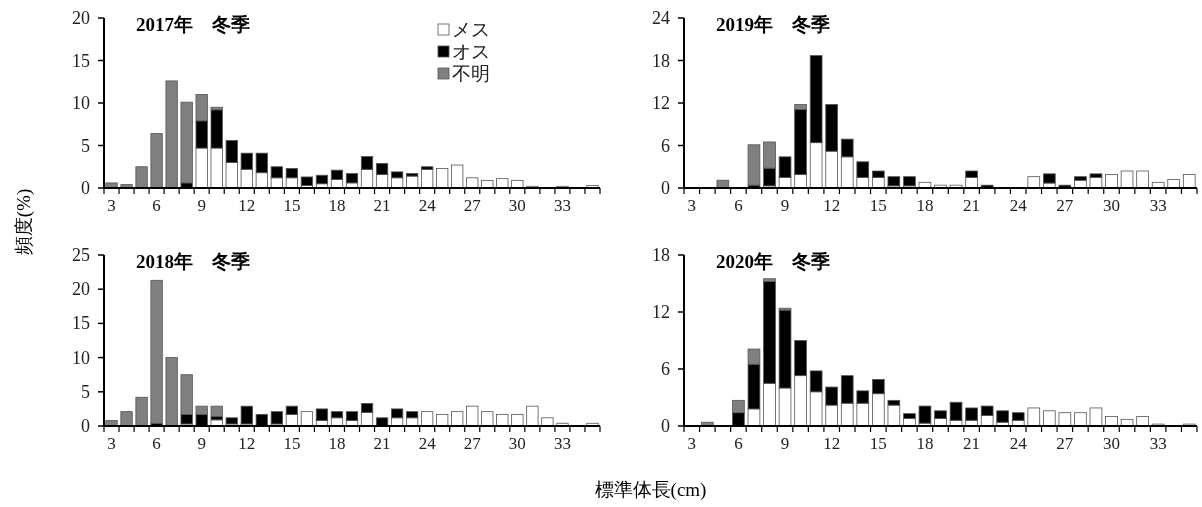 Image resolution: width=1202 pixels, height=507 pixels. I want to click on y-tick-label: 25, so click(81, 255).